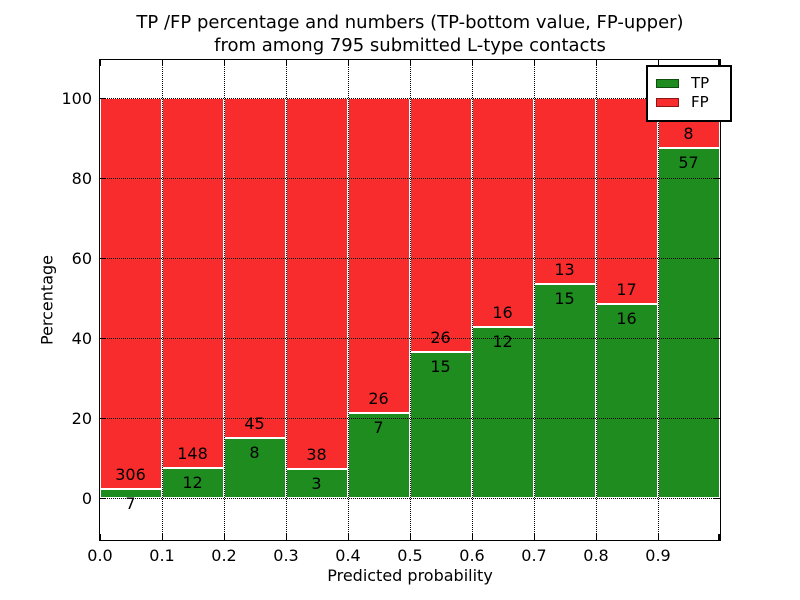  I want to click on x-axis-label: Predicted probability, so click(410, 575).